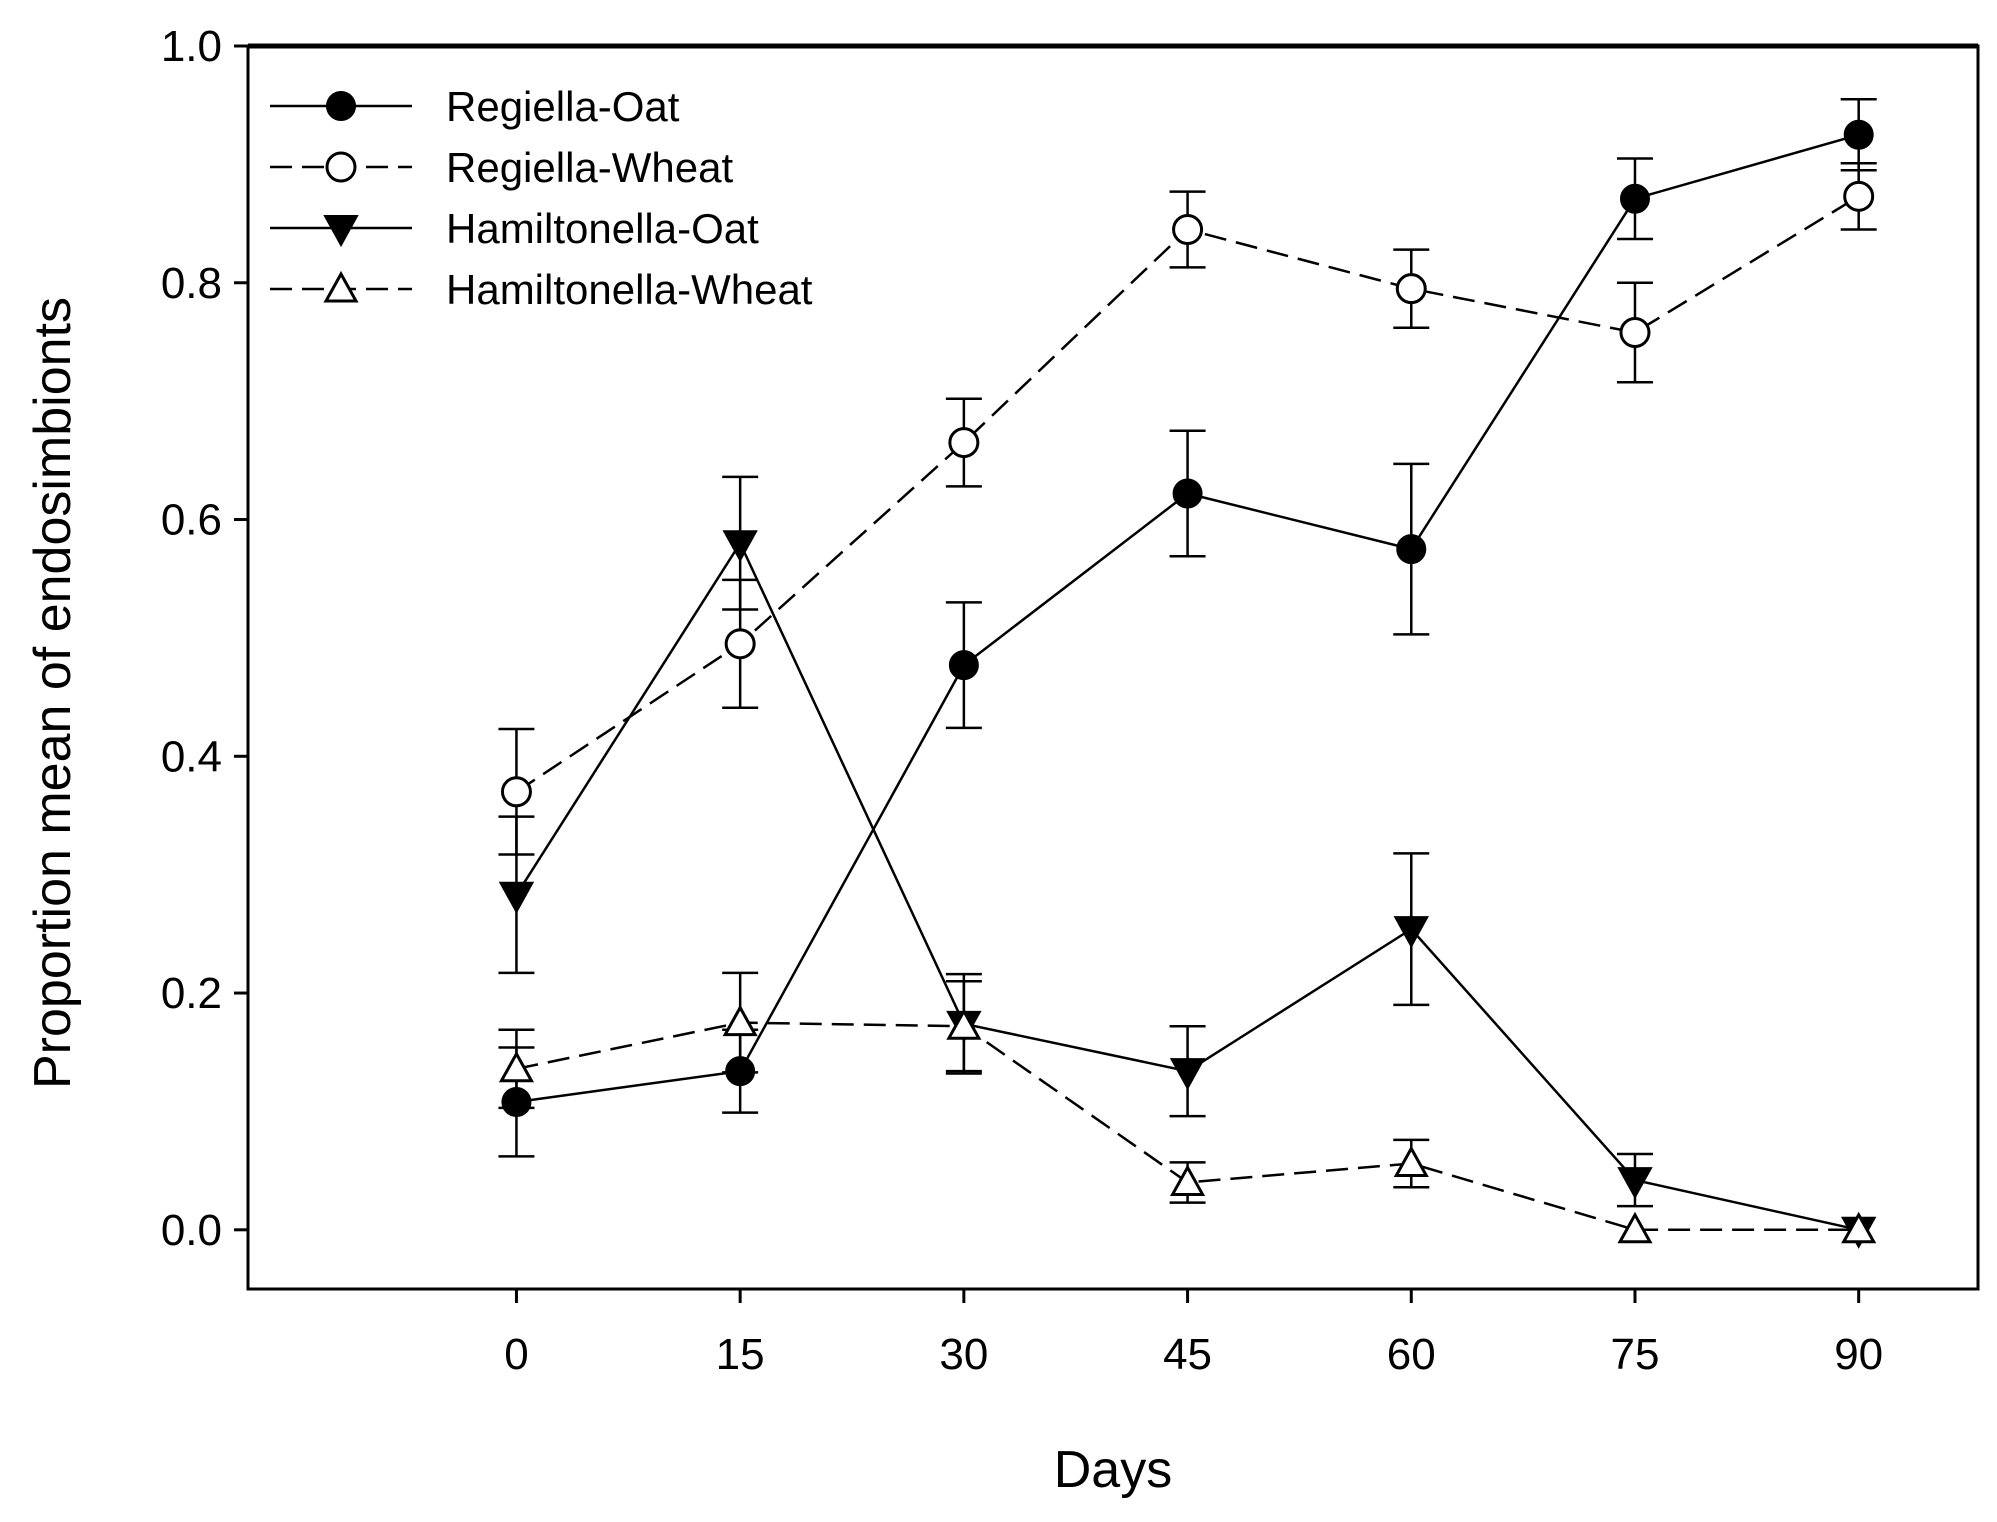  Describe the element at coordinates (191, 520) in the screenshot. I see `y-tick-label: 0.6` at that location.